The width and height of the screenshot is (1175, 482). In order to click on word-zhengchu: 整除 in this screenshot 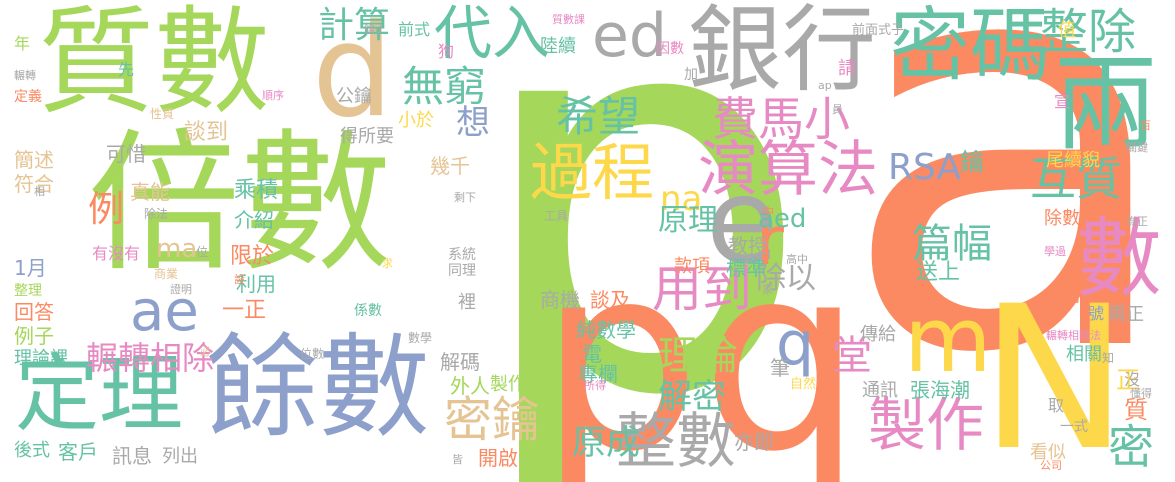, I will do `click(1088, 32)`.